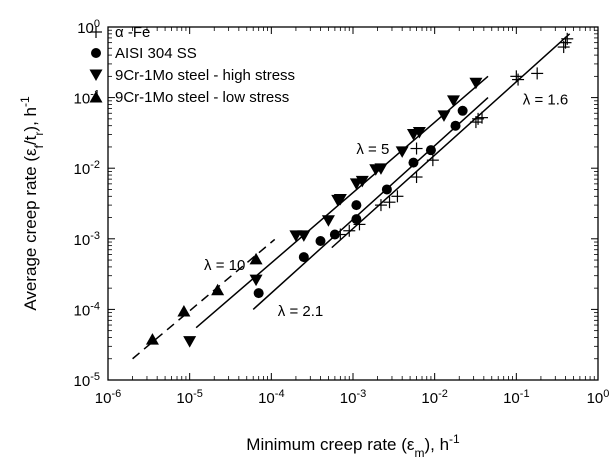 This screenshot has width=612, height=463. Describe the element at coordinates (205, 75) in the screenshot. I see `legend-label: 9Cr-1Mo steel - high stress` at that location.